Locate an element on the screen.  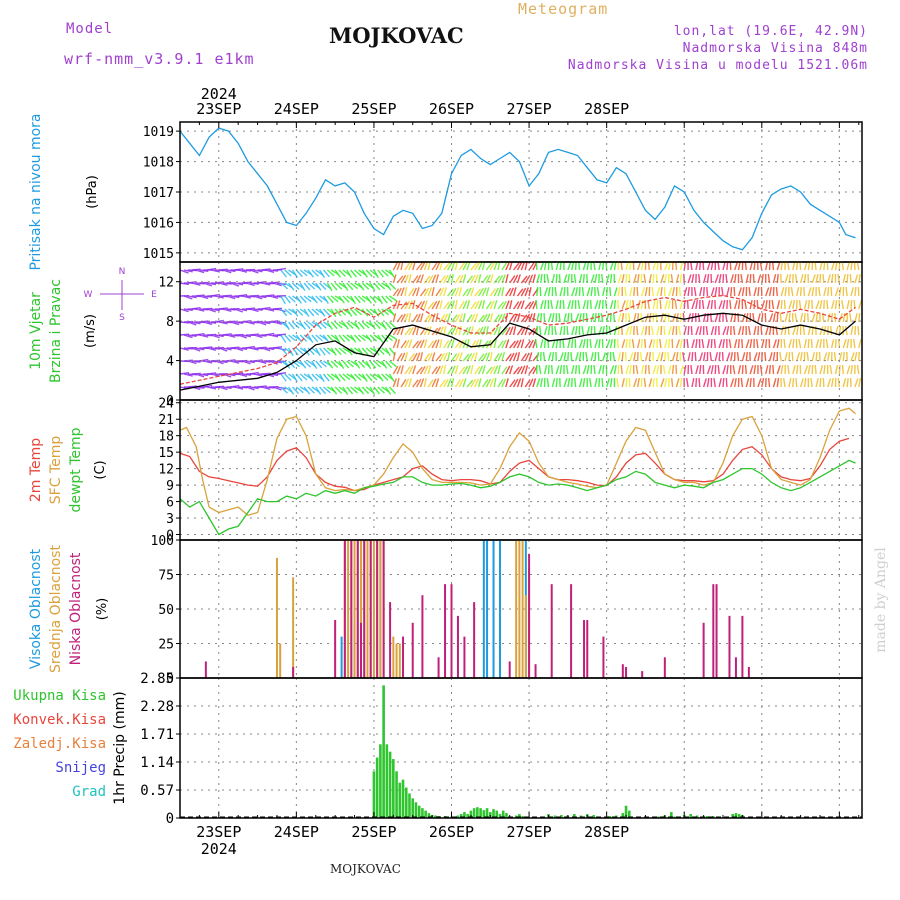
clouds-label: Niska Oblacnost is located at coordinates (76, 608).